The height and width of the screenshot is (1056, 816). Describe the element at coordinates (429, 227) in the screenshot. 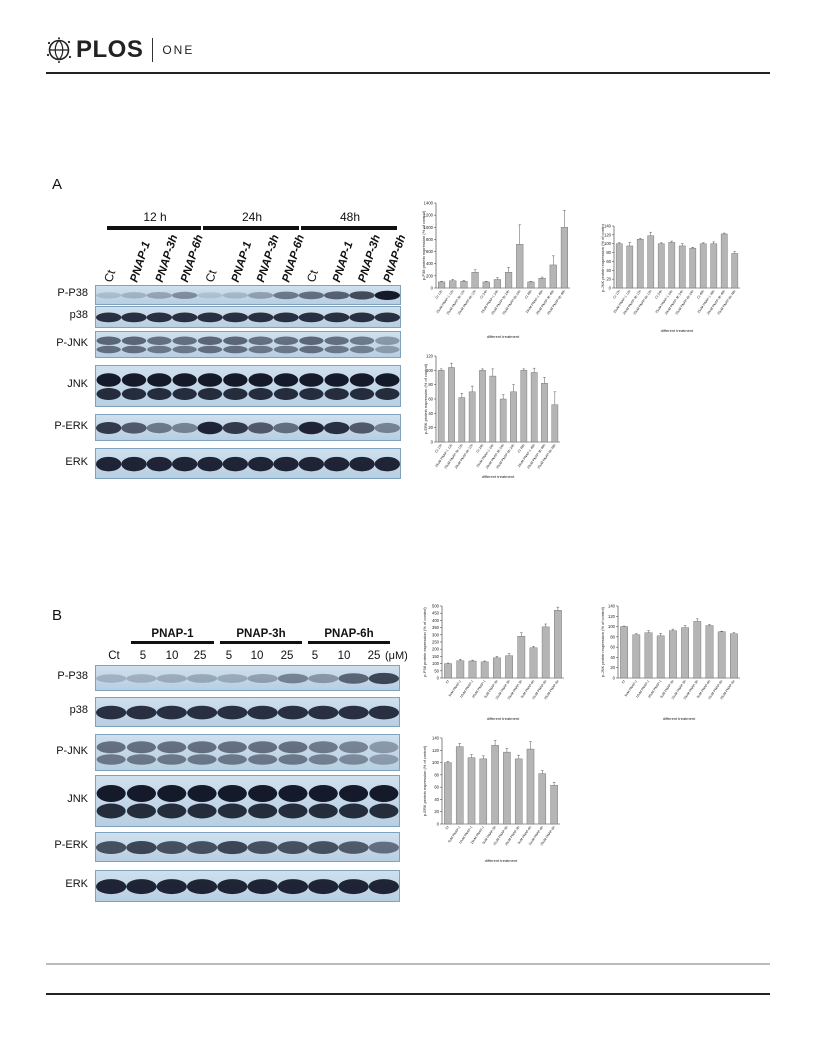

I see `chart-0-ytick-5: 1000` at that location.